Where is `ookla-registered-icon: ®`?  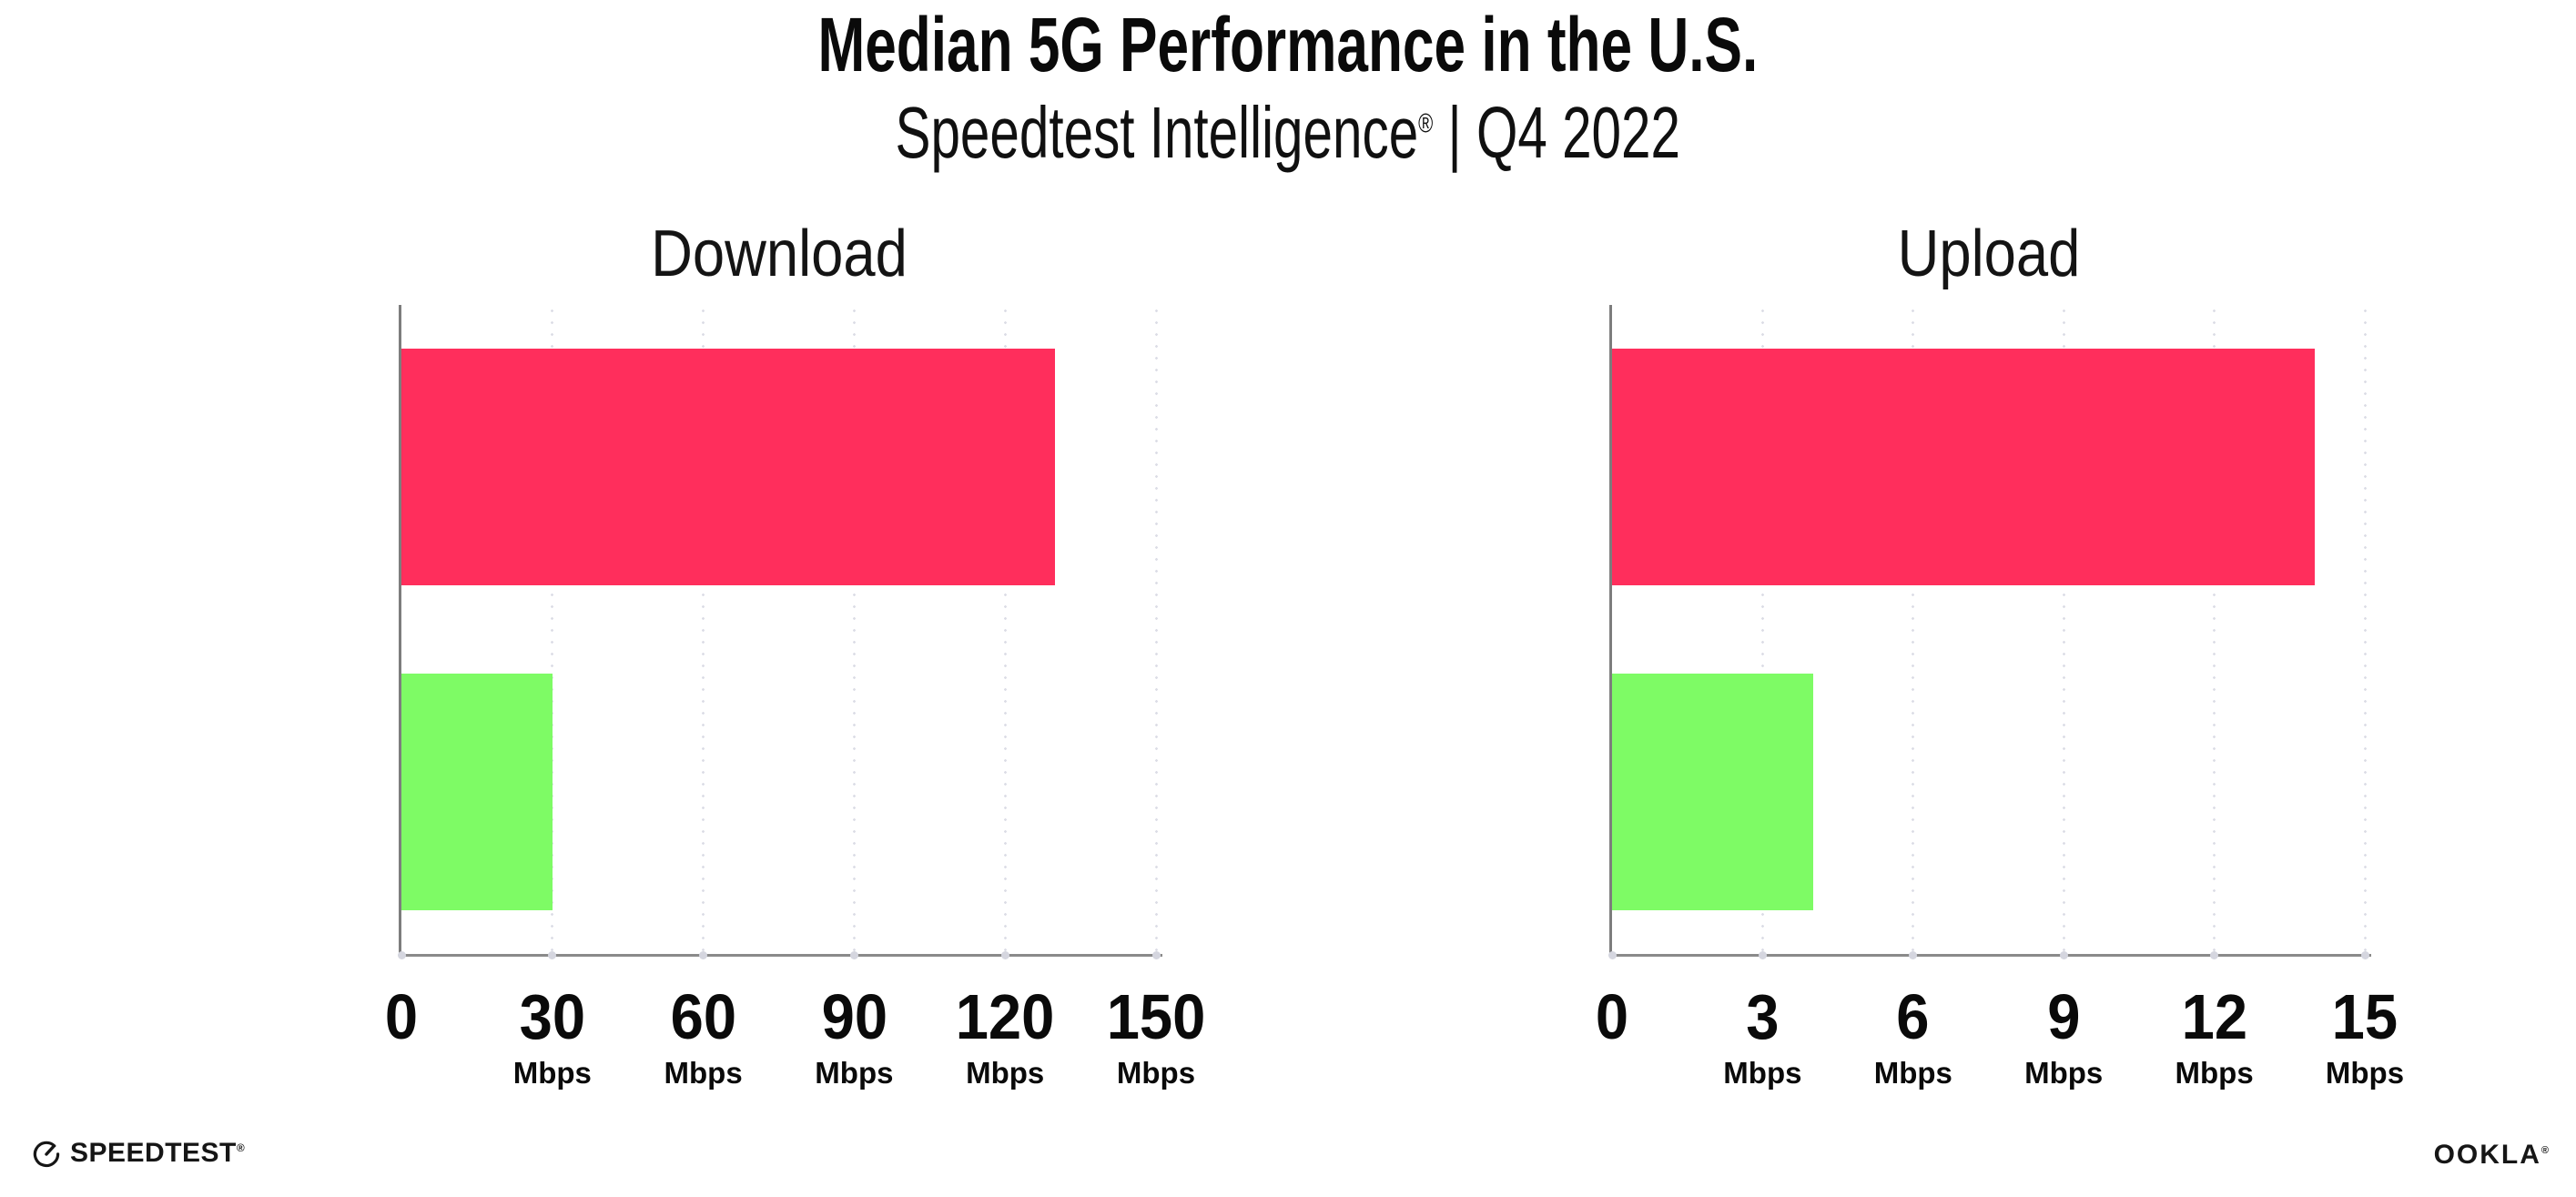 ookla-registered-icon: ® is located at coordinates (2545, 1150).